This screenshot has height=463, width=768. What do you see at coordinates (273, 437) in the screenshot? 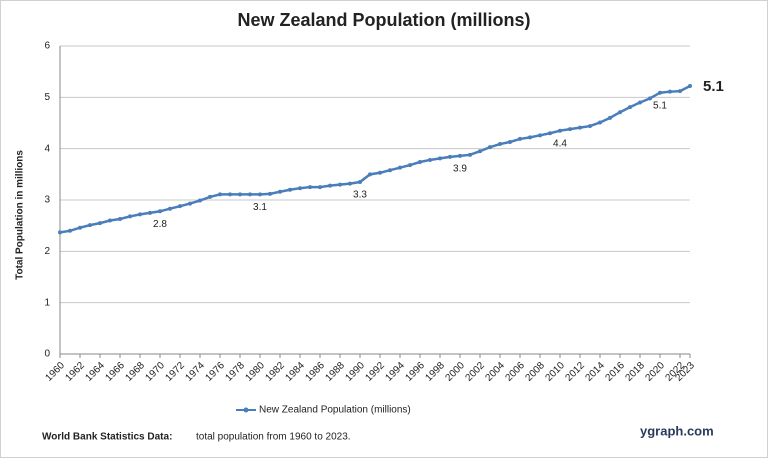
I see `footer-text: total population from 1960 to 2023.` at bounding box center [273, 437].